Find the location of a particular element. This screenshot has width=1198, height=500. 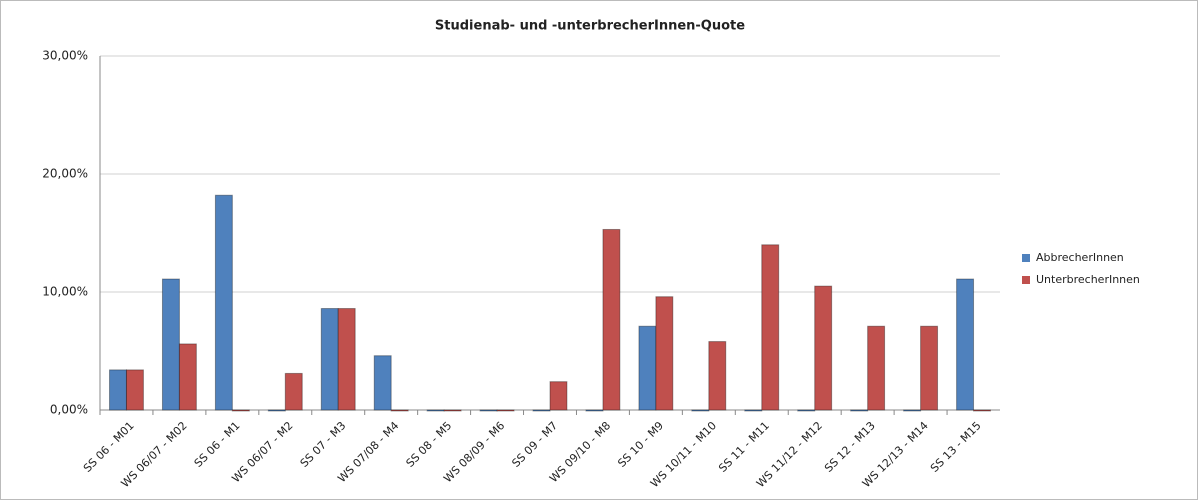

legend-label: AbbrecherInnen is located at coordinates (1080, 257).